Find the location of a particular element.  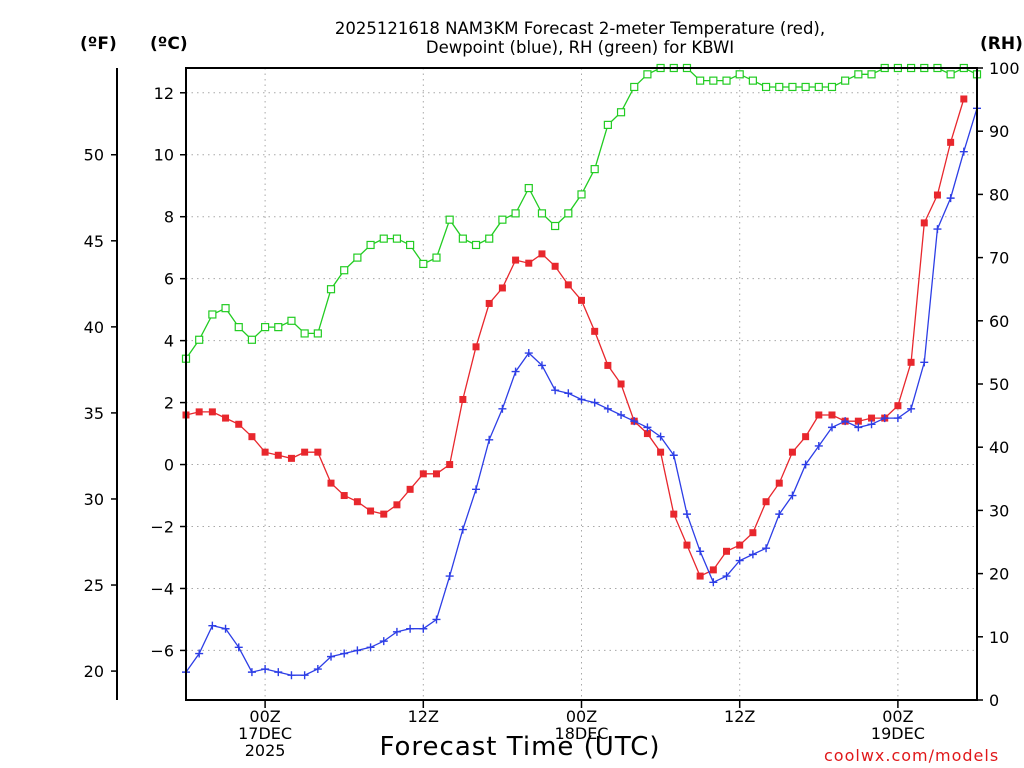

x-axis-label: Forecast Time (UTC) is located at coordinates (520, 747).